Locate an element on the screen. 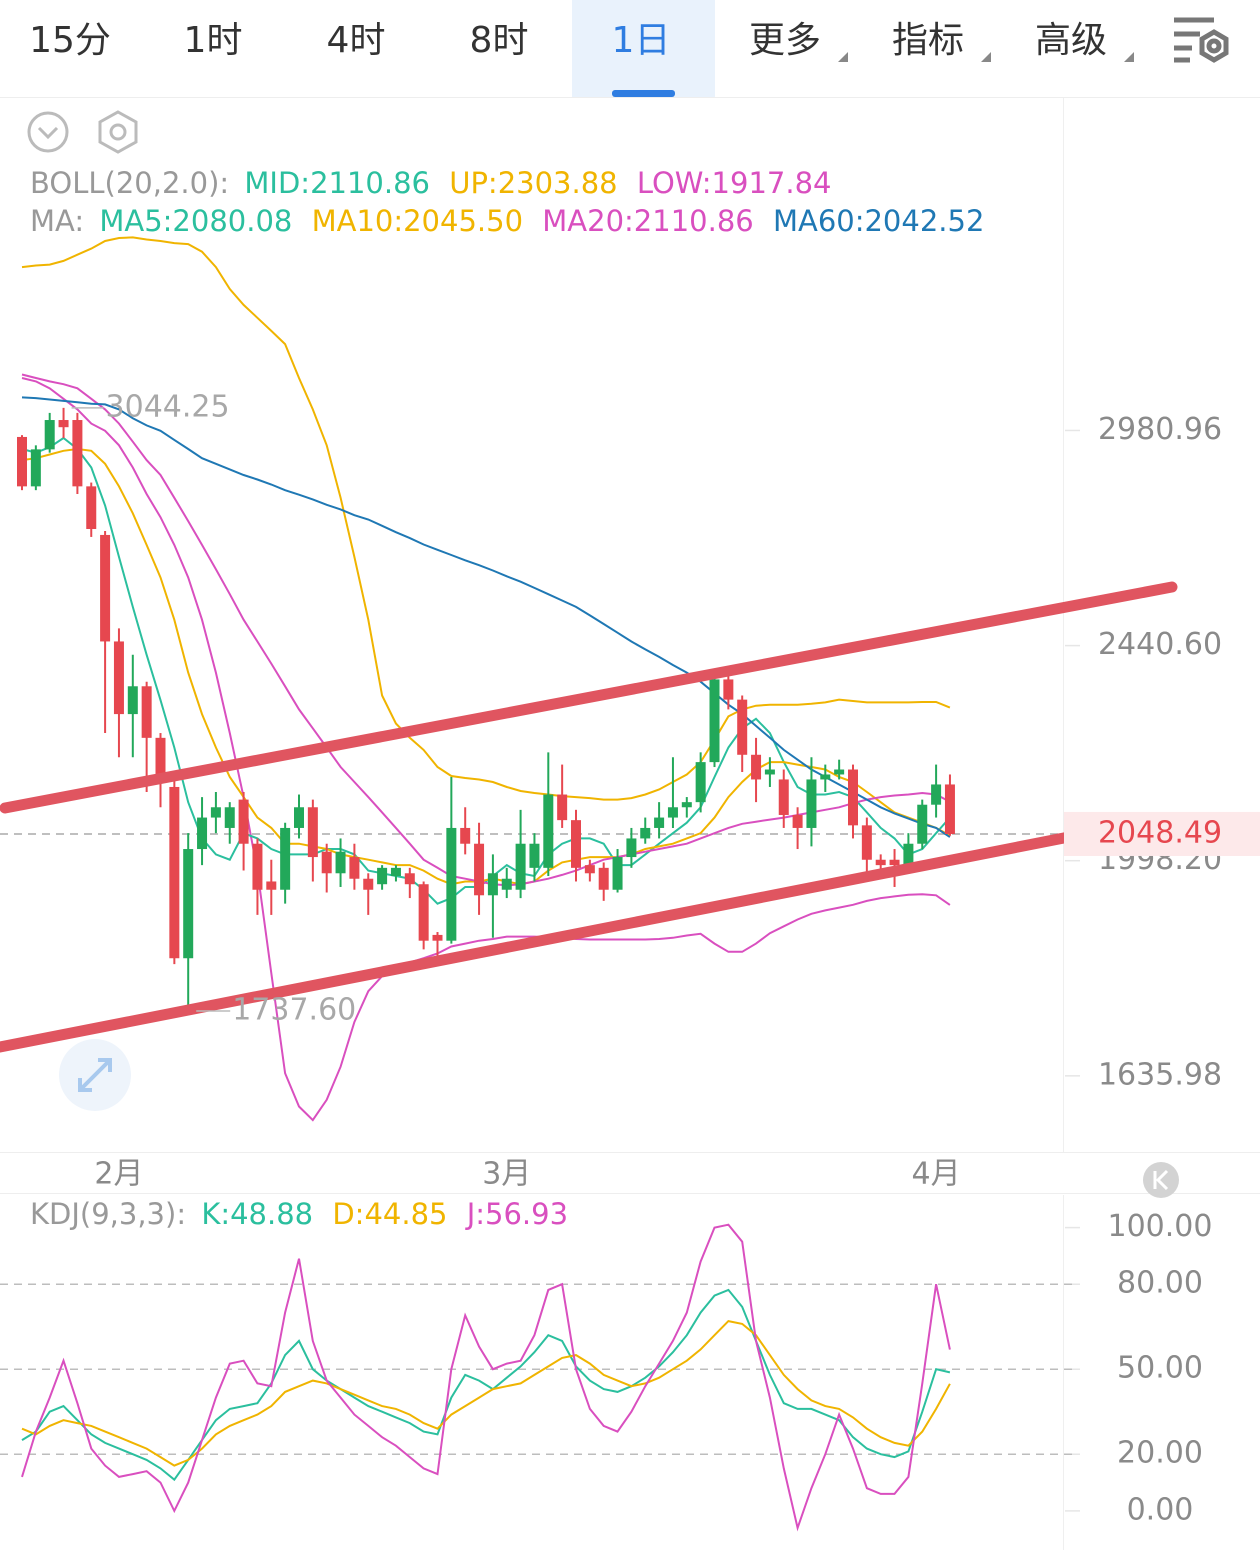 The image size is (1260, 1550). legend-item: MA20:2110.86 is located at coordinates (647, 221).